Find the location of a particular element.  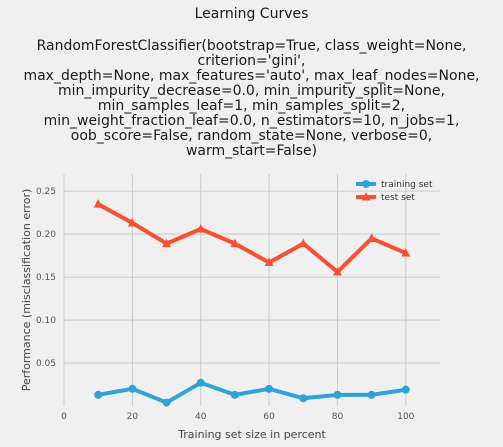

y-tick-label: 0.25 is located at coordinates (46, 192).